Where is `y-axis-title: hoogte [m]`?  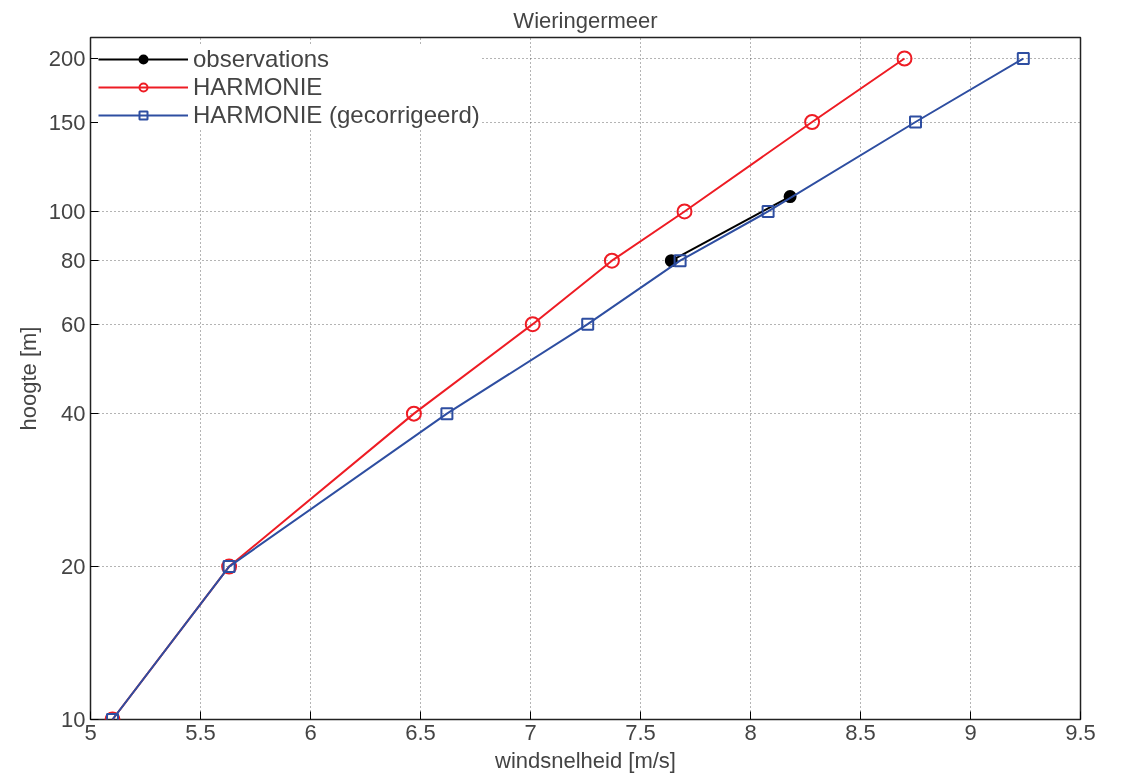 y-axis-title: hoogte [m] is located at coordinates (28, 378).